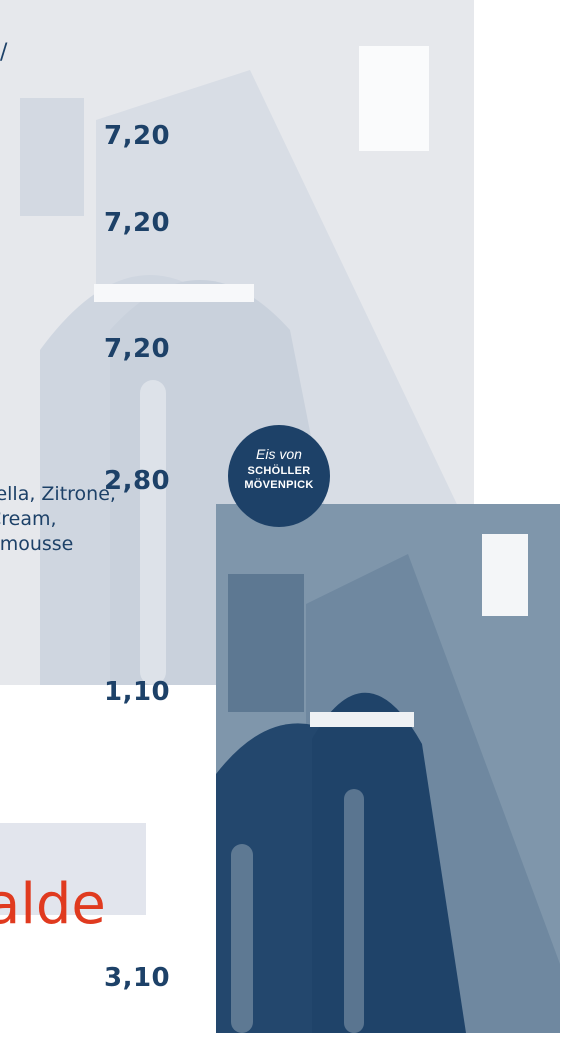  Describe the element at coordinates (73, 869) in the screenshot. I see `heading-panel` at that location.